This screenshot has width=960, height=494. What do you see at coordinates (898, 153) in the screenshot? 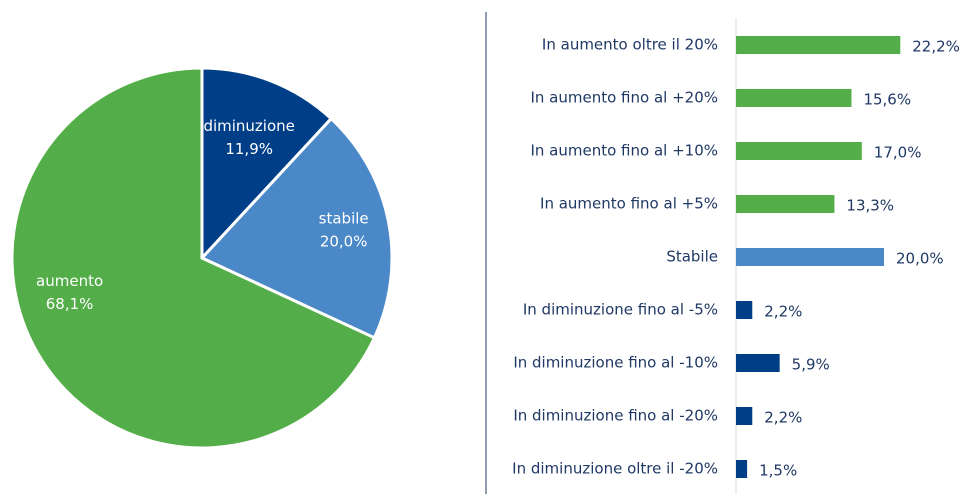
I see `value-label: 17,0%` at bounding box center [898, 153].